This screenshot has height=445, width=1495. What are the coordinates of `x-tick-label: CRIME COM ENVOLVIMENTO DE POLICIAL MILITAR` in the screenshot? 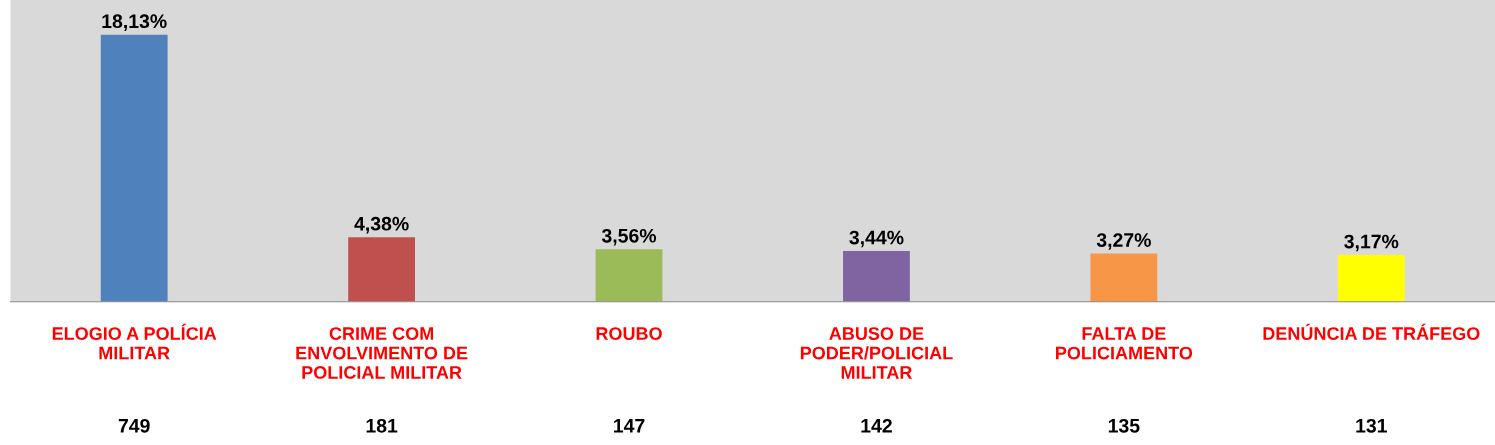 It's located at (382, 353).